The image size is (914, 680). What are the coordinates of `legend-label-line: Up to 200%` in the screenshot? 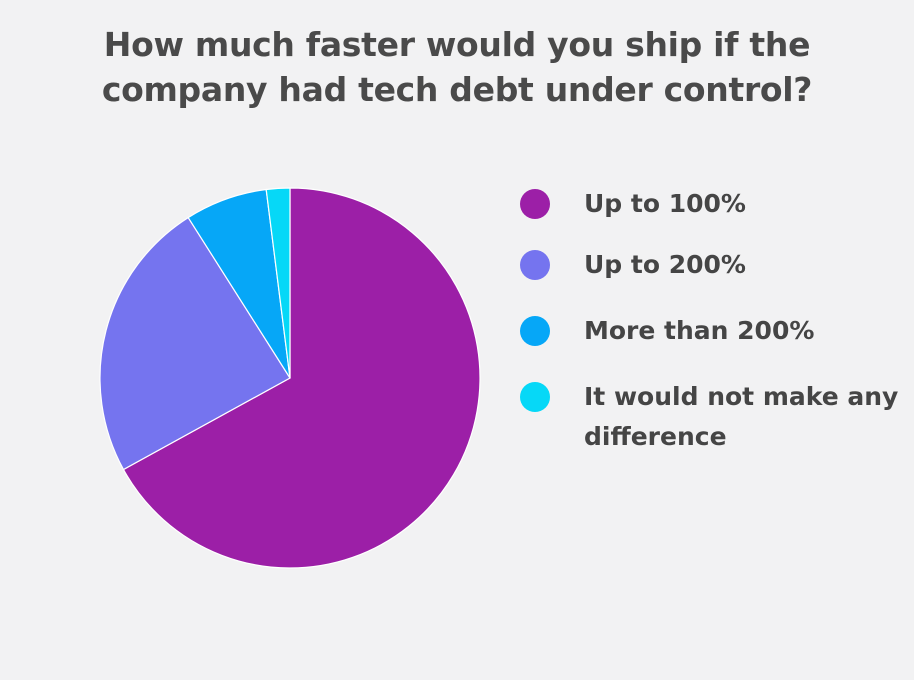 It's located at (665, 264).